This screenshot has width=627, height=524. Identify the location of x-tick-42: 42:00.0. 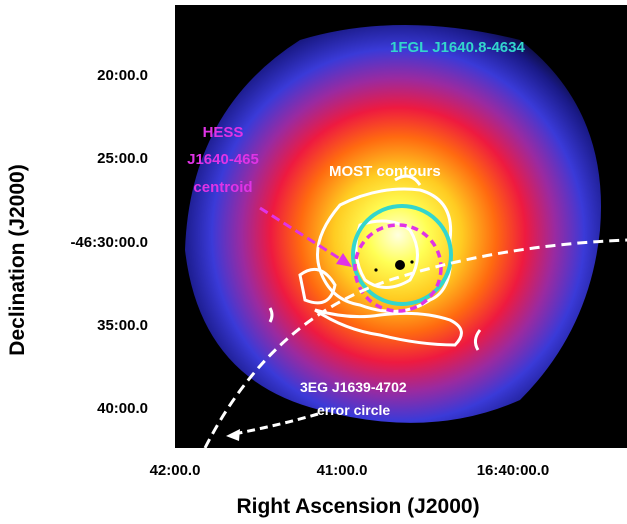
(175, 470).